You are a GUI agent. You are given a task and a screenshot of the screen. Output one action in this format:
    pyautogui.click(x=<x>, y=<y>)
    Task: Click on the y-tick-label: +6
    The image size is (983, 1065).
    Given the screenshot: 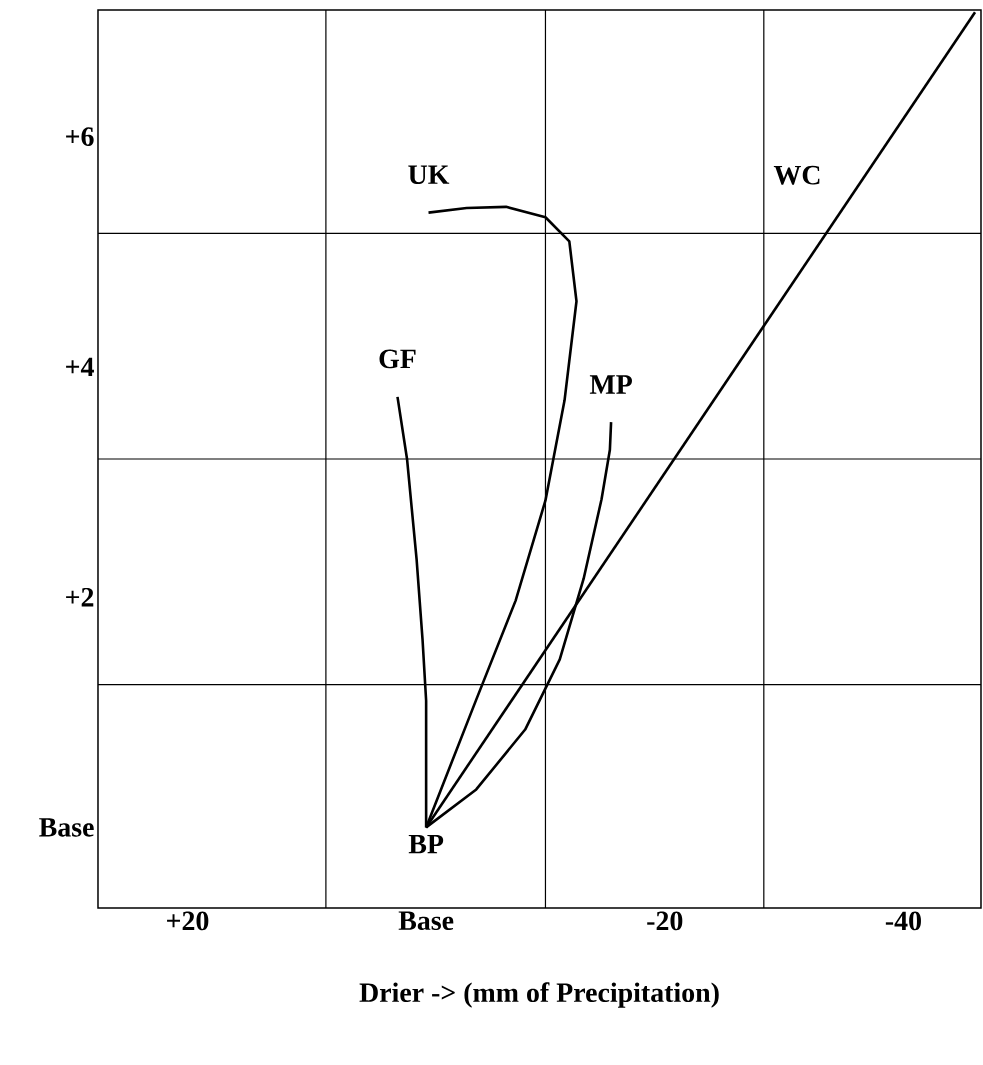 What is the action you would take?
    pyautogui.click(x=80, y=136)
    